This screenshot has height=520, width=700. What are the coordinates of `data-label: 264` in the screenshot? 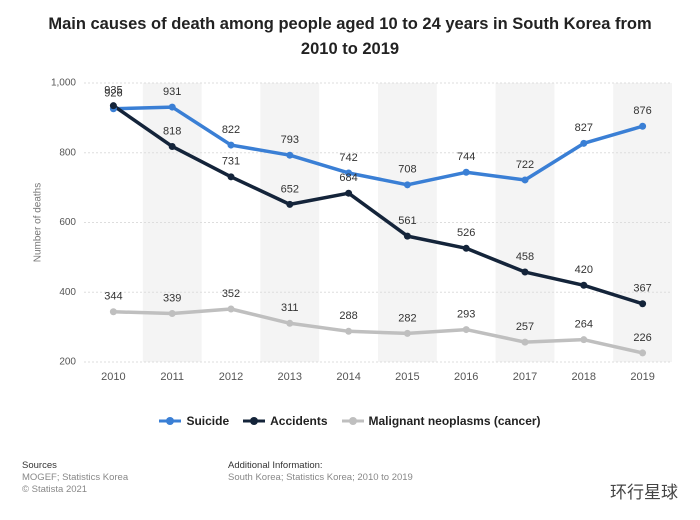 It's located at (584, 325).